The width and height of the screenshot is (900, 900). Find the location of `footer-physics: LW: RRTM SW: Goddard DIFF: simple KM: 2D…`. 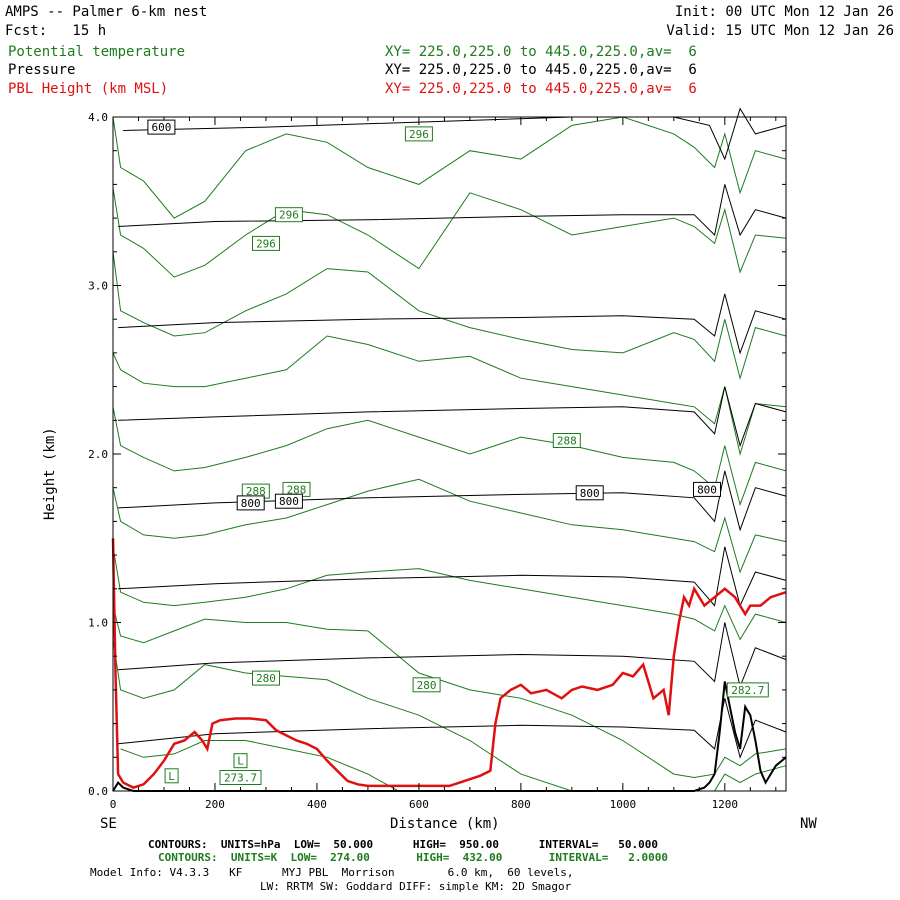

footer-physics: LW: RRTM SW: Goddard DIFF: simple KM: 2D… is located at coordinates (416, 886).